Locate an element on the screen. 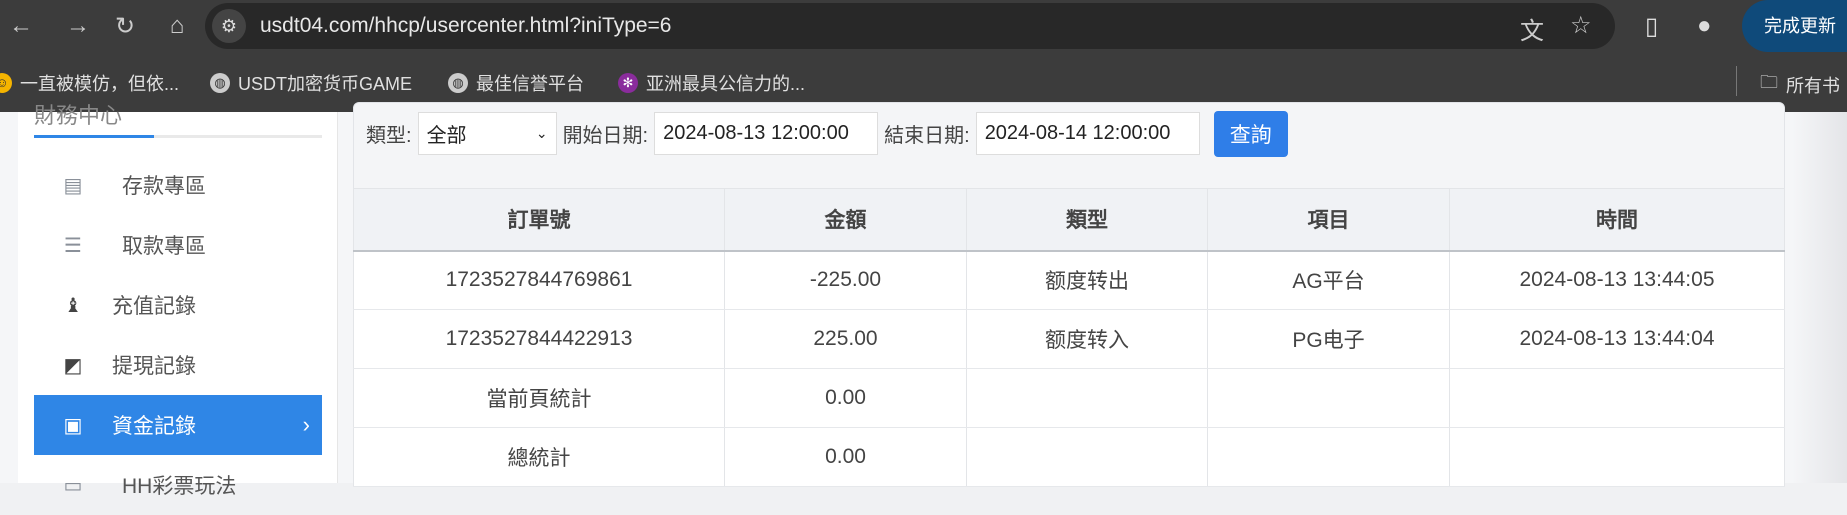 The image size is (1847, 515). bookmark: ◍ USDT加密货币GAME is located at coordinates (311, 83).